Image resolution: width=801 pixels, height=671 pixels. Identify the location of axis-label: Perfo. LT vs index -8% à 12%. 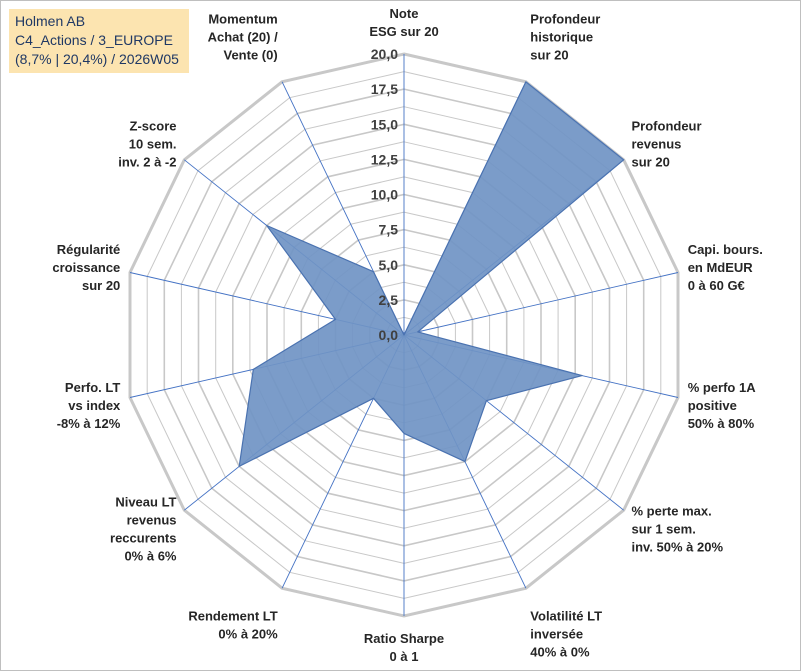
(89, 405).